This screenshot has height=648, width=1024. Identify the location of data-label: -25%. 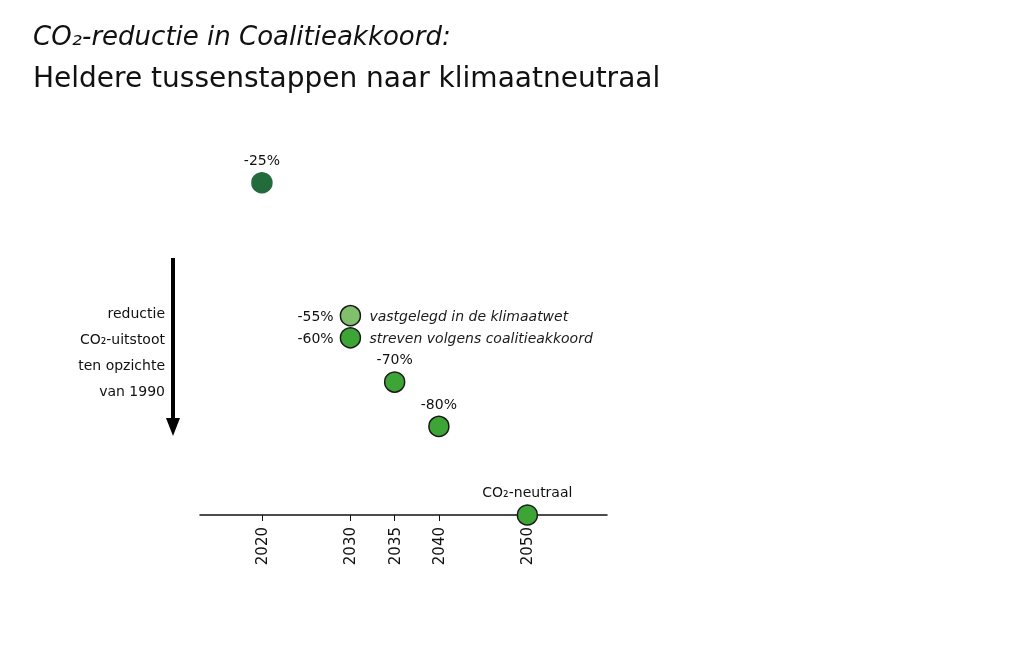
(262, 160).